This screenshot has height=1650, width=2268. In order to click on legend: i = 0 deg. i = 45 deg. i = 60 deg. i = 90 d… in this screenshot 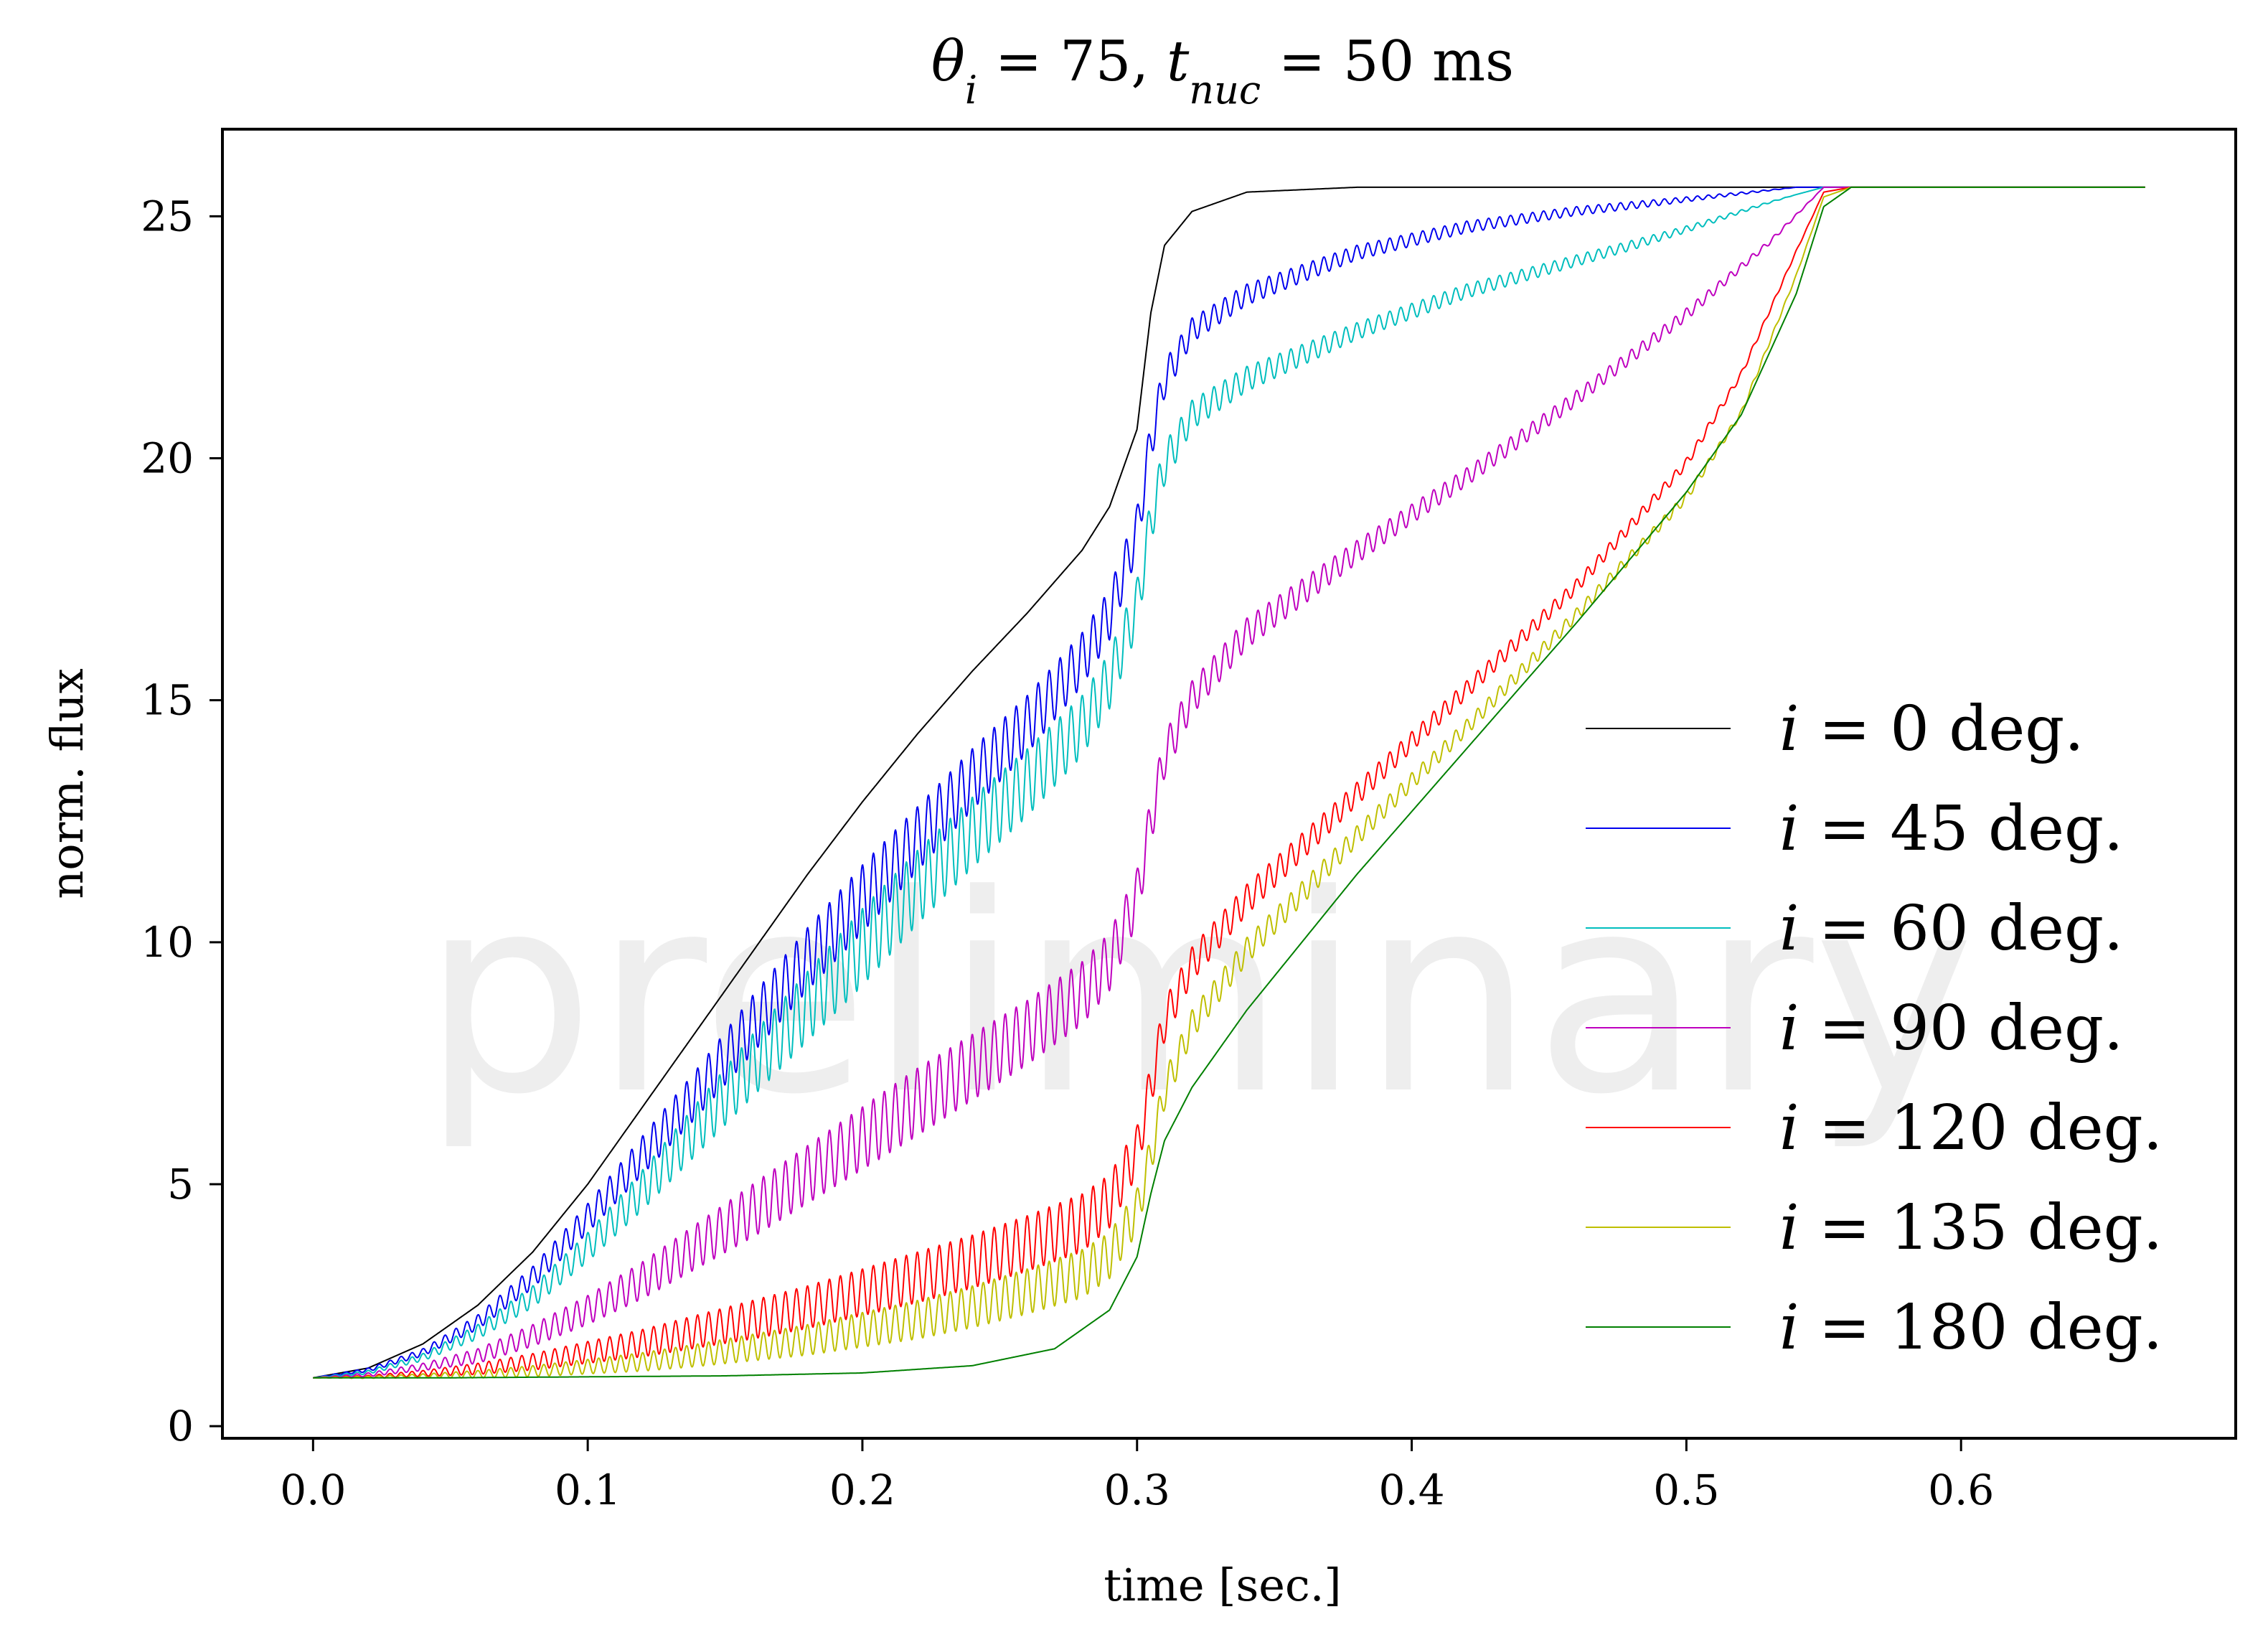, I will do `click(1874, 1028)`.